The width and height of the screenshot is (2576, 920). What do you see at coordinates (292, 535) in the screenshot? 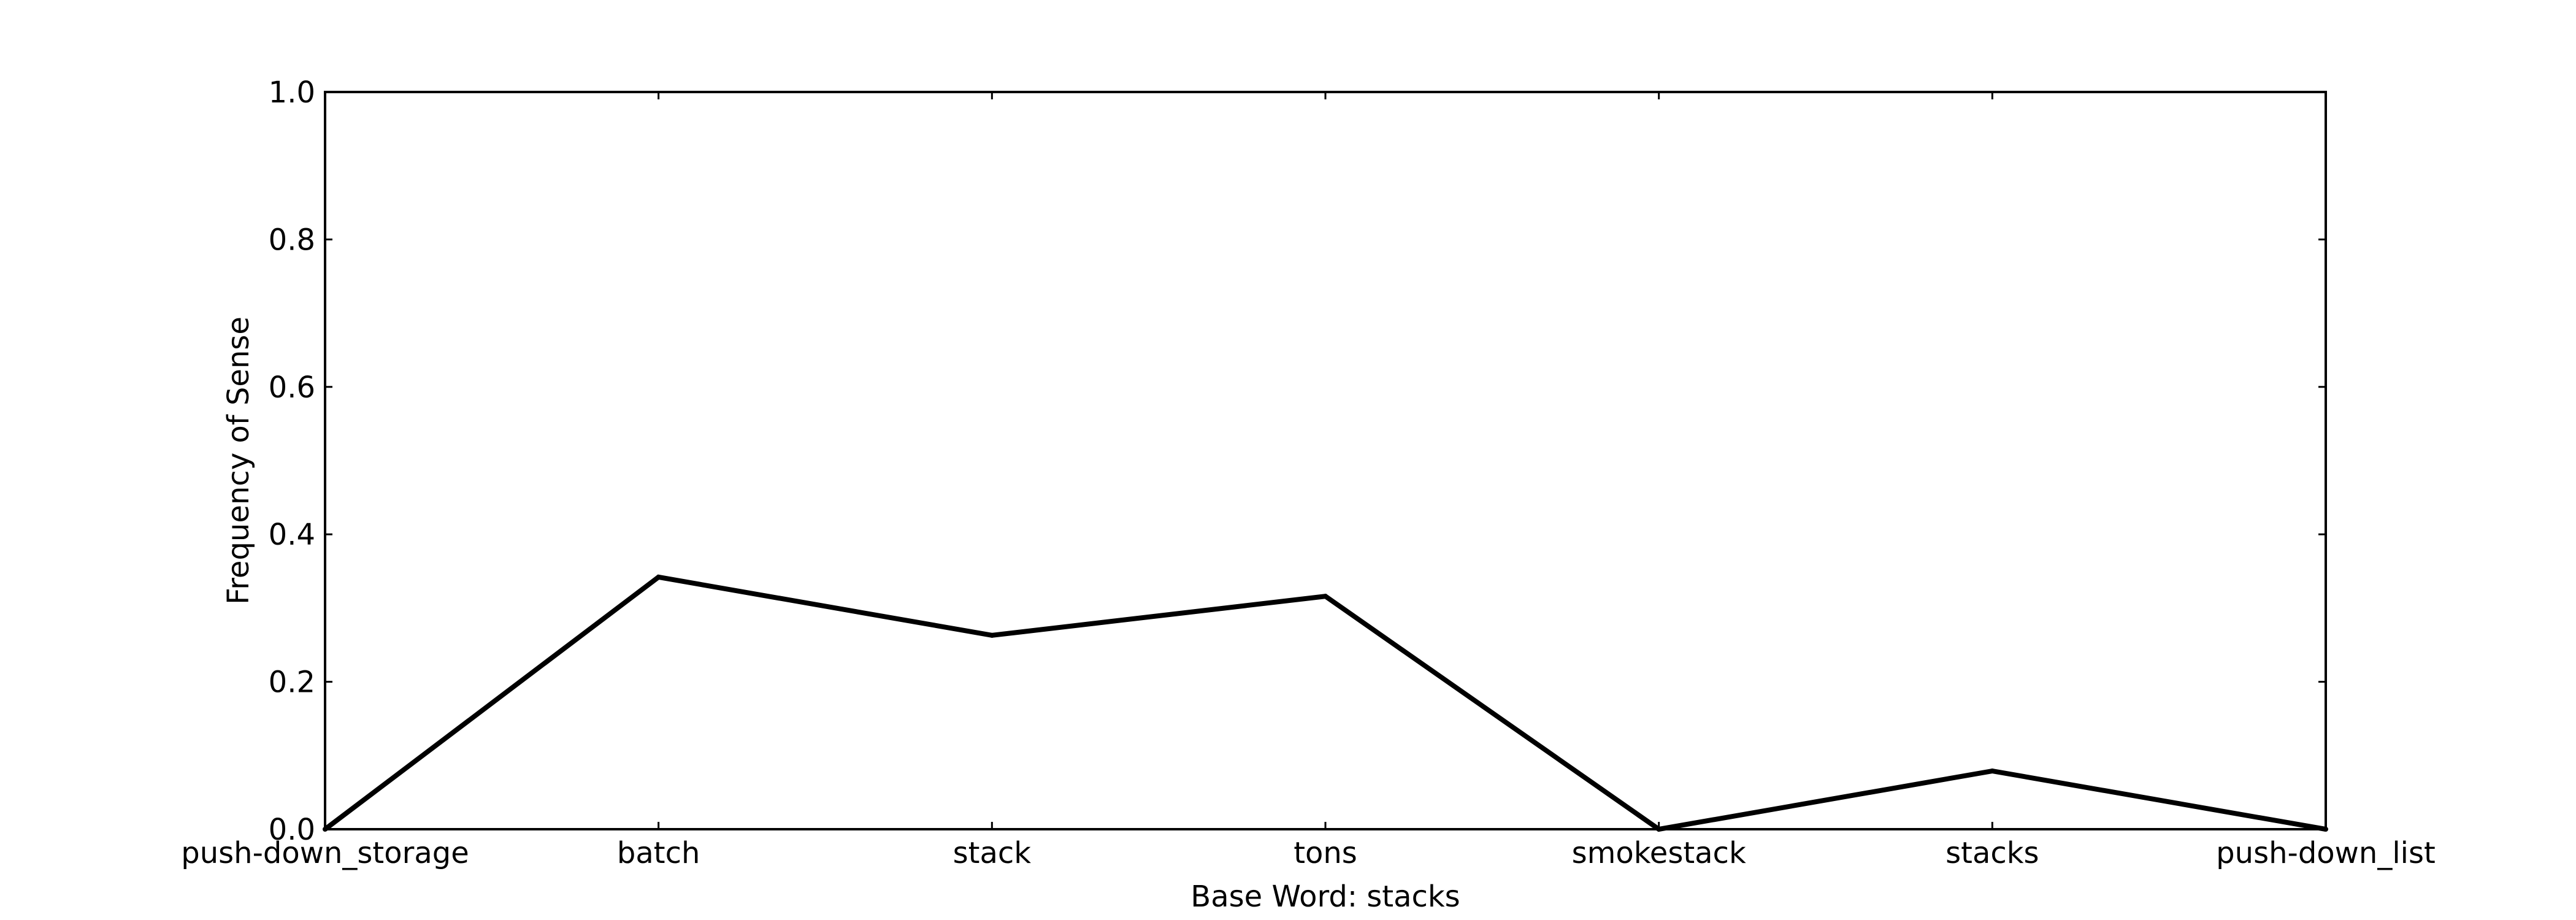
I see `y-tick-label: 0.4` at bounding box center [292, 535].